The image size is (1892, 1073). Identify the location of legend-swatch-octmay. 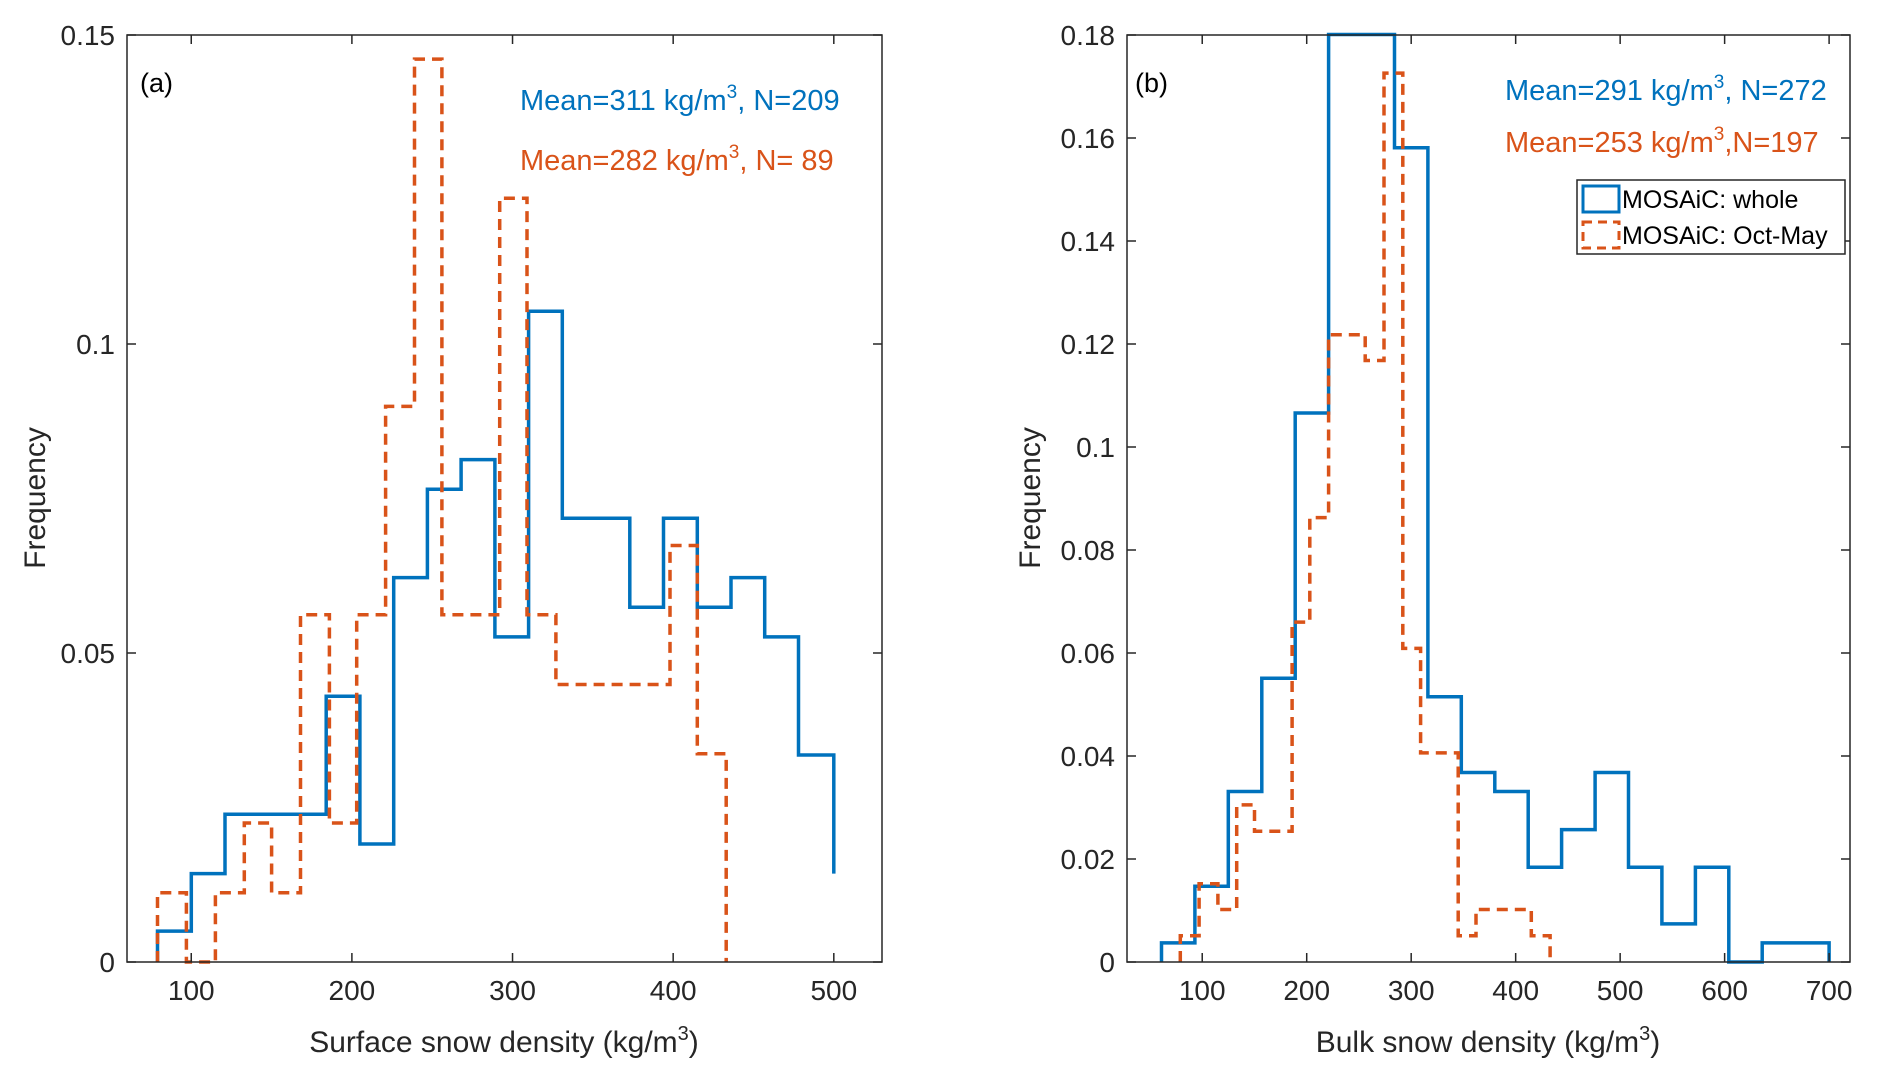
(1601, 235).